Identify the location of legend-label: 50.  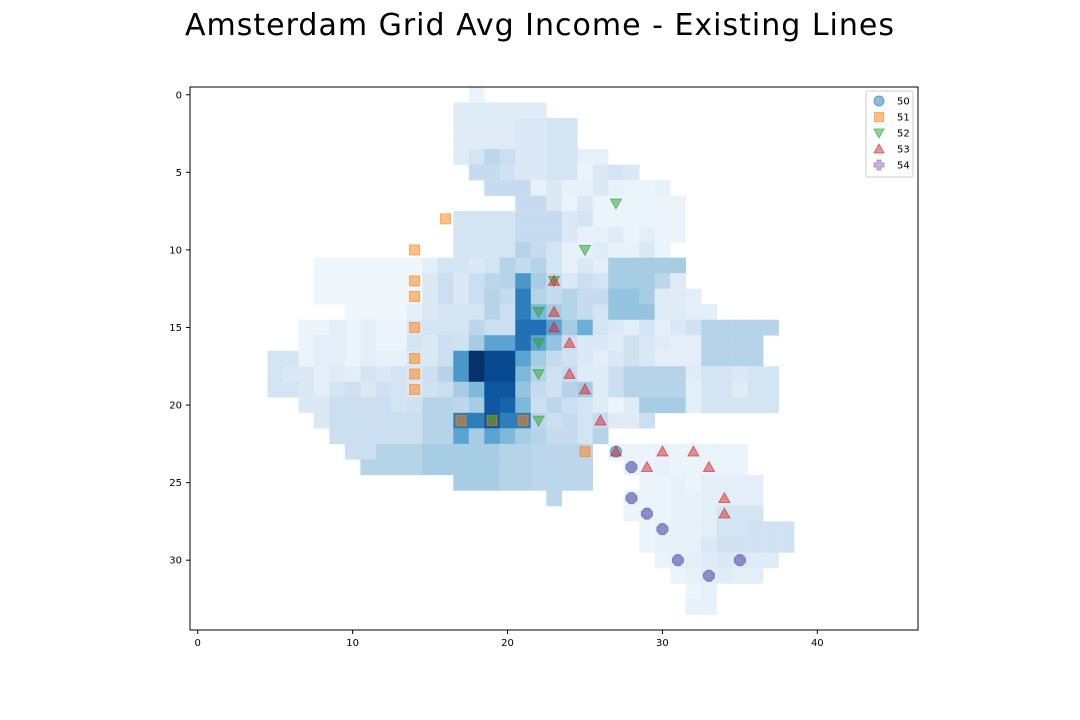
(903, 102).